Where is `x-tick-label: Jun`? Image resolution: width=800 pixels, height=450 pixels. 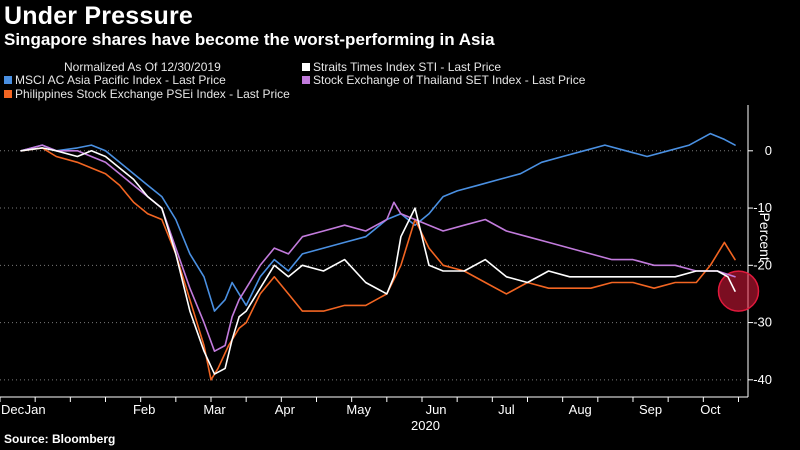
x-tick-label: Jun is located at coordinates (436, 409).